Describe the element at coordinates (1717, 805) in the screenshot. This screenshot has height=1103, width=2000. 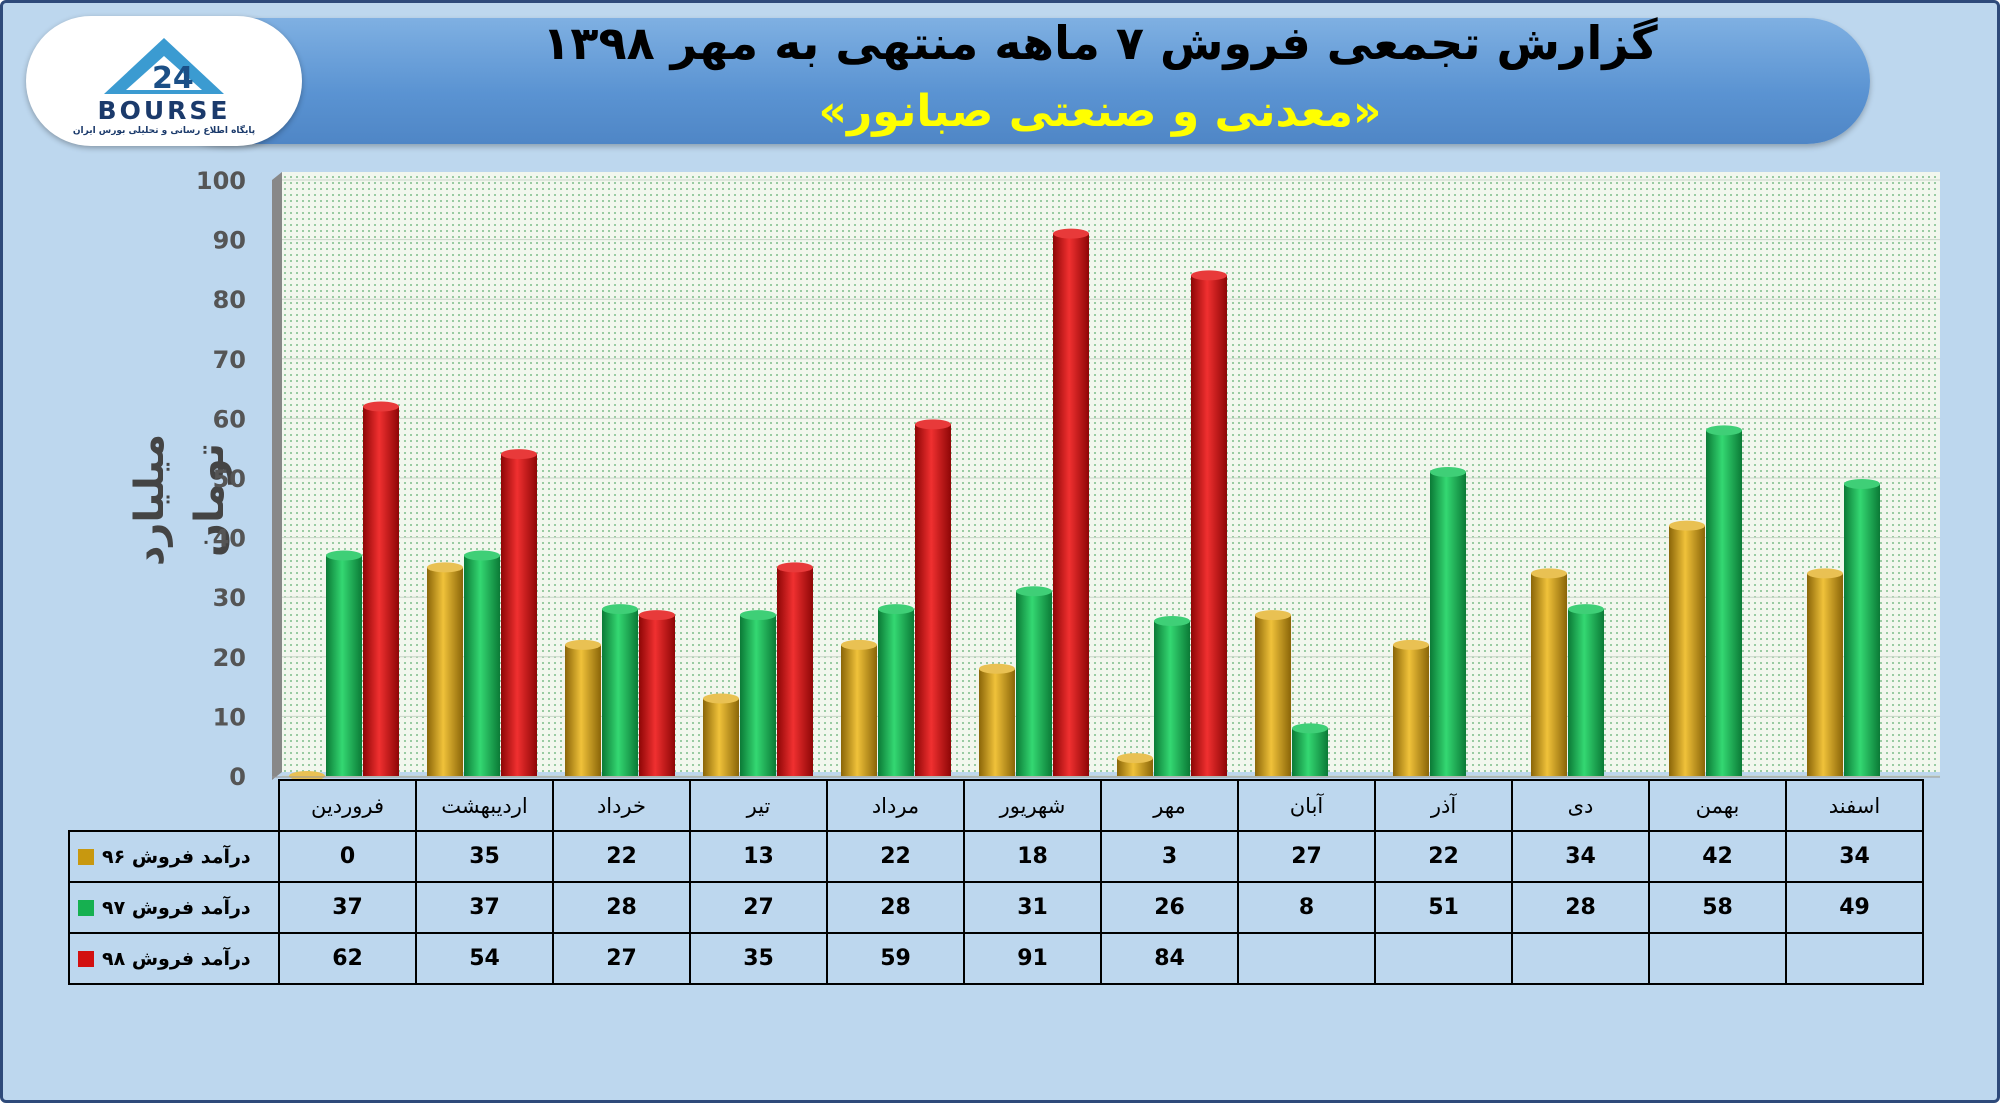
I see `table-category: بهمن` at that location.